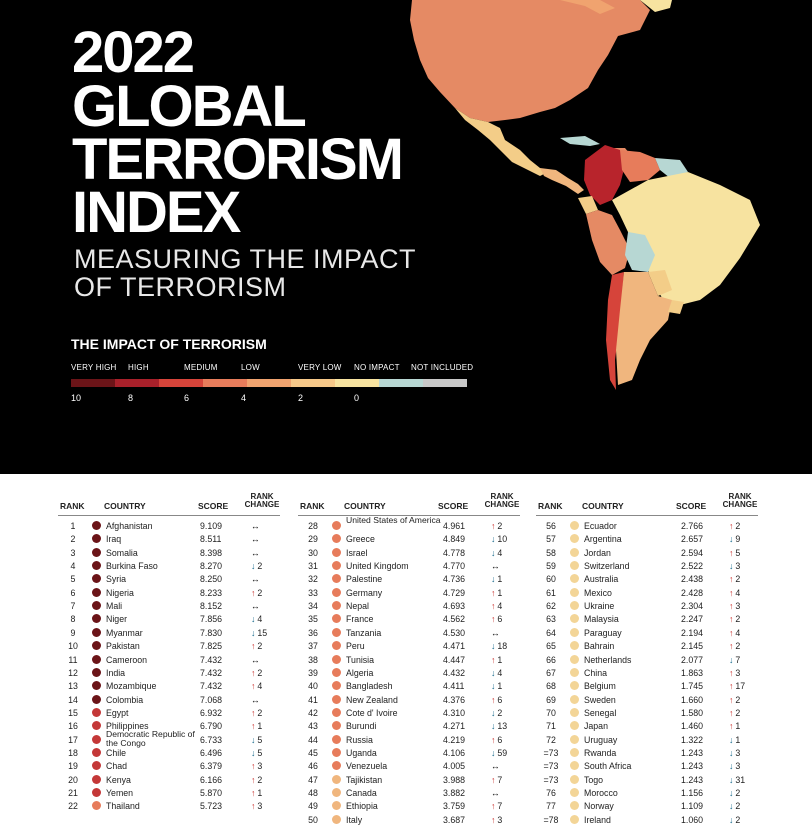 Image resolution: width=812 pixels, height=833 pixels. What do you see at coordinates (551, 566) in the screenshot?
I see `rank-cell: 59` at bounding box center [551, 566].